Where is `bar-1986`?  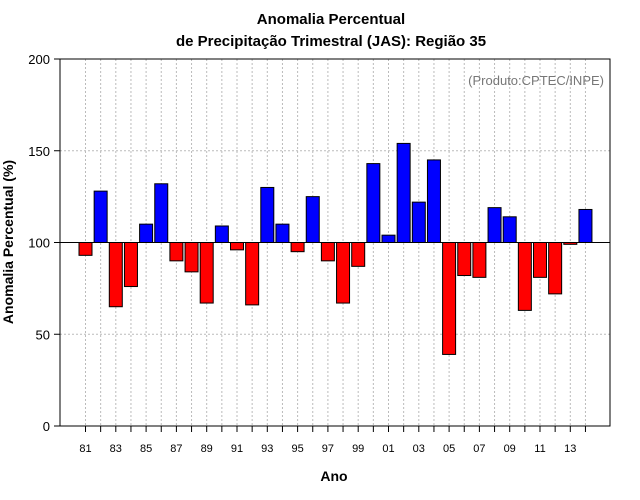 bar-1986 is located at coordinates (161, 213).